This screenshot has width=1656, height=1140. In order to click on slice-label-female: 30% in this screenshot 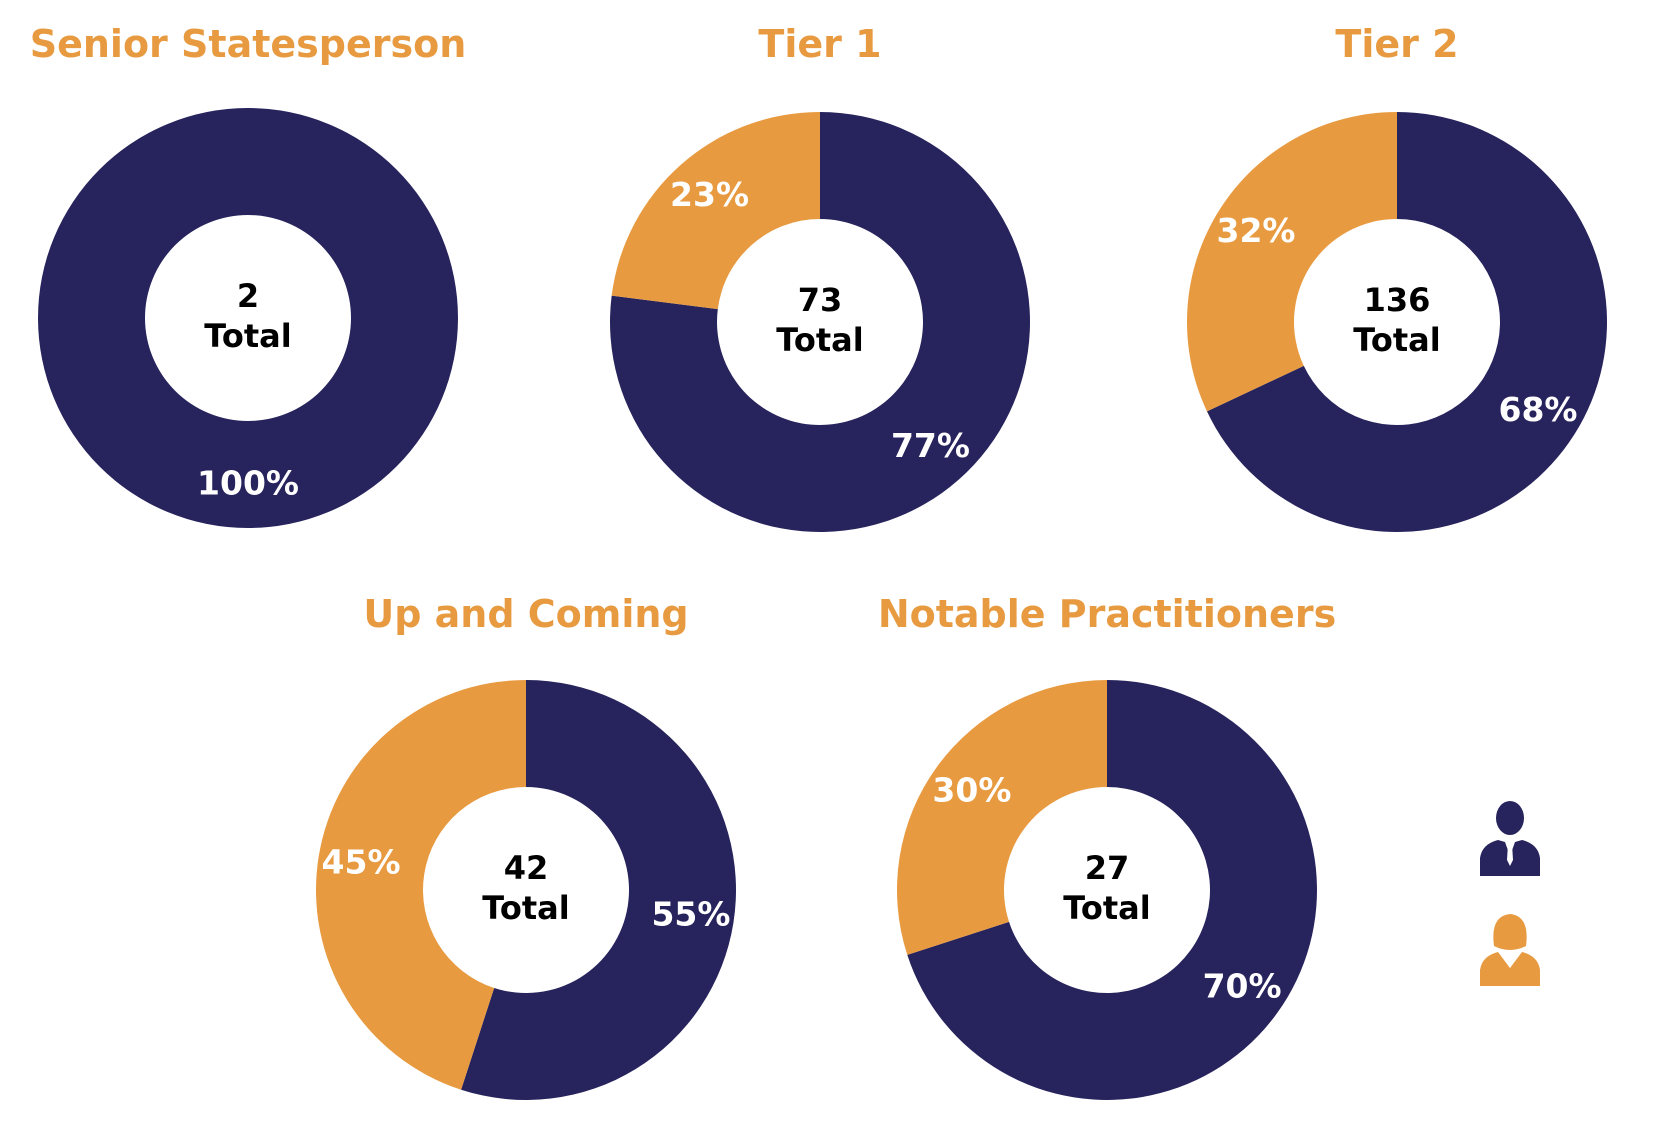, I will do `click(971, 789)`.